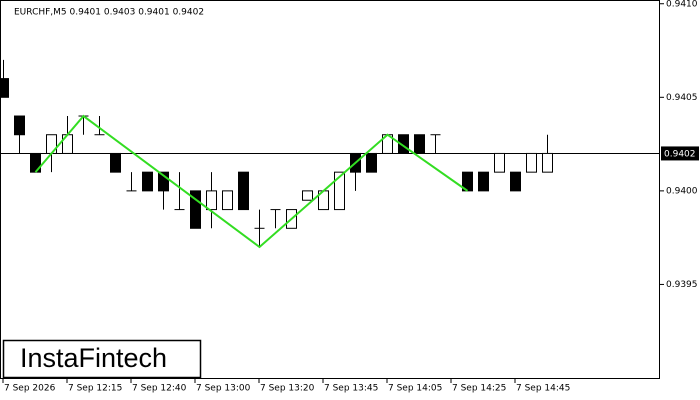  What do you see at coordinates (30, 389) in the screenshot?
I see `x-tick-label: 7 Sep 2026` at bounding box center [30, 389].